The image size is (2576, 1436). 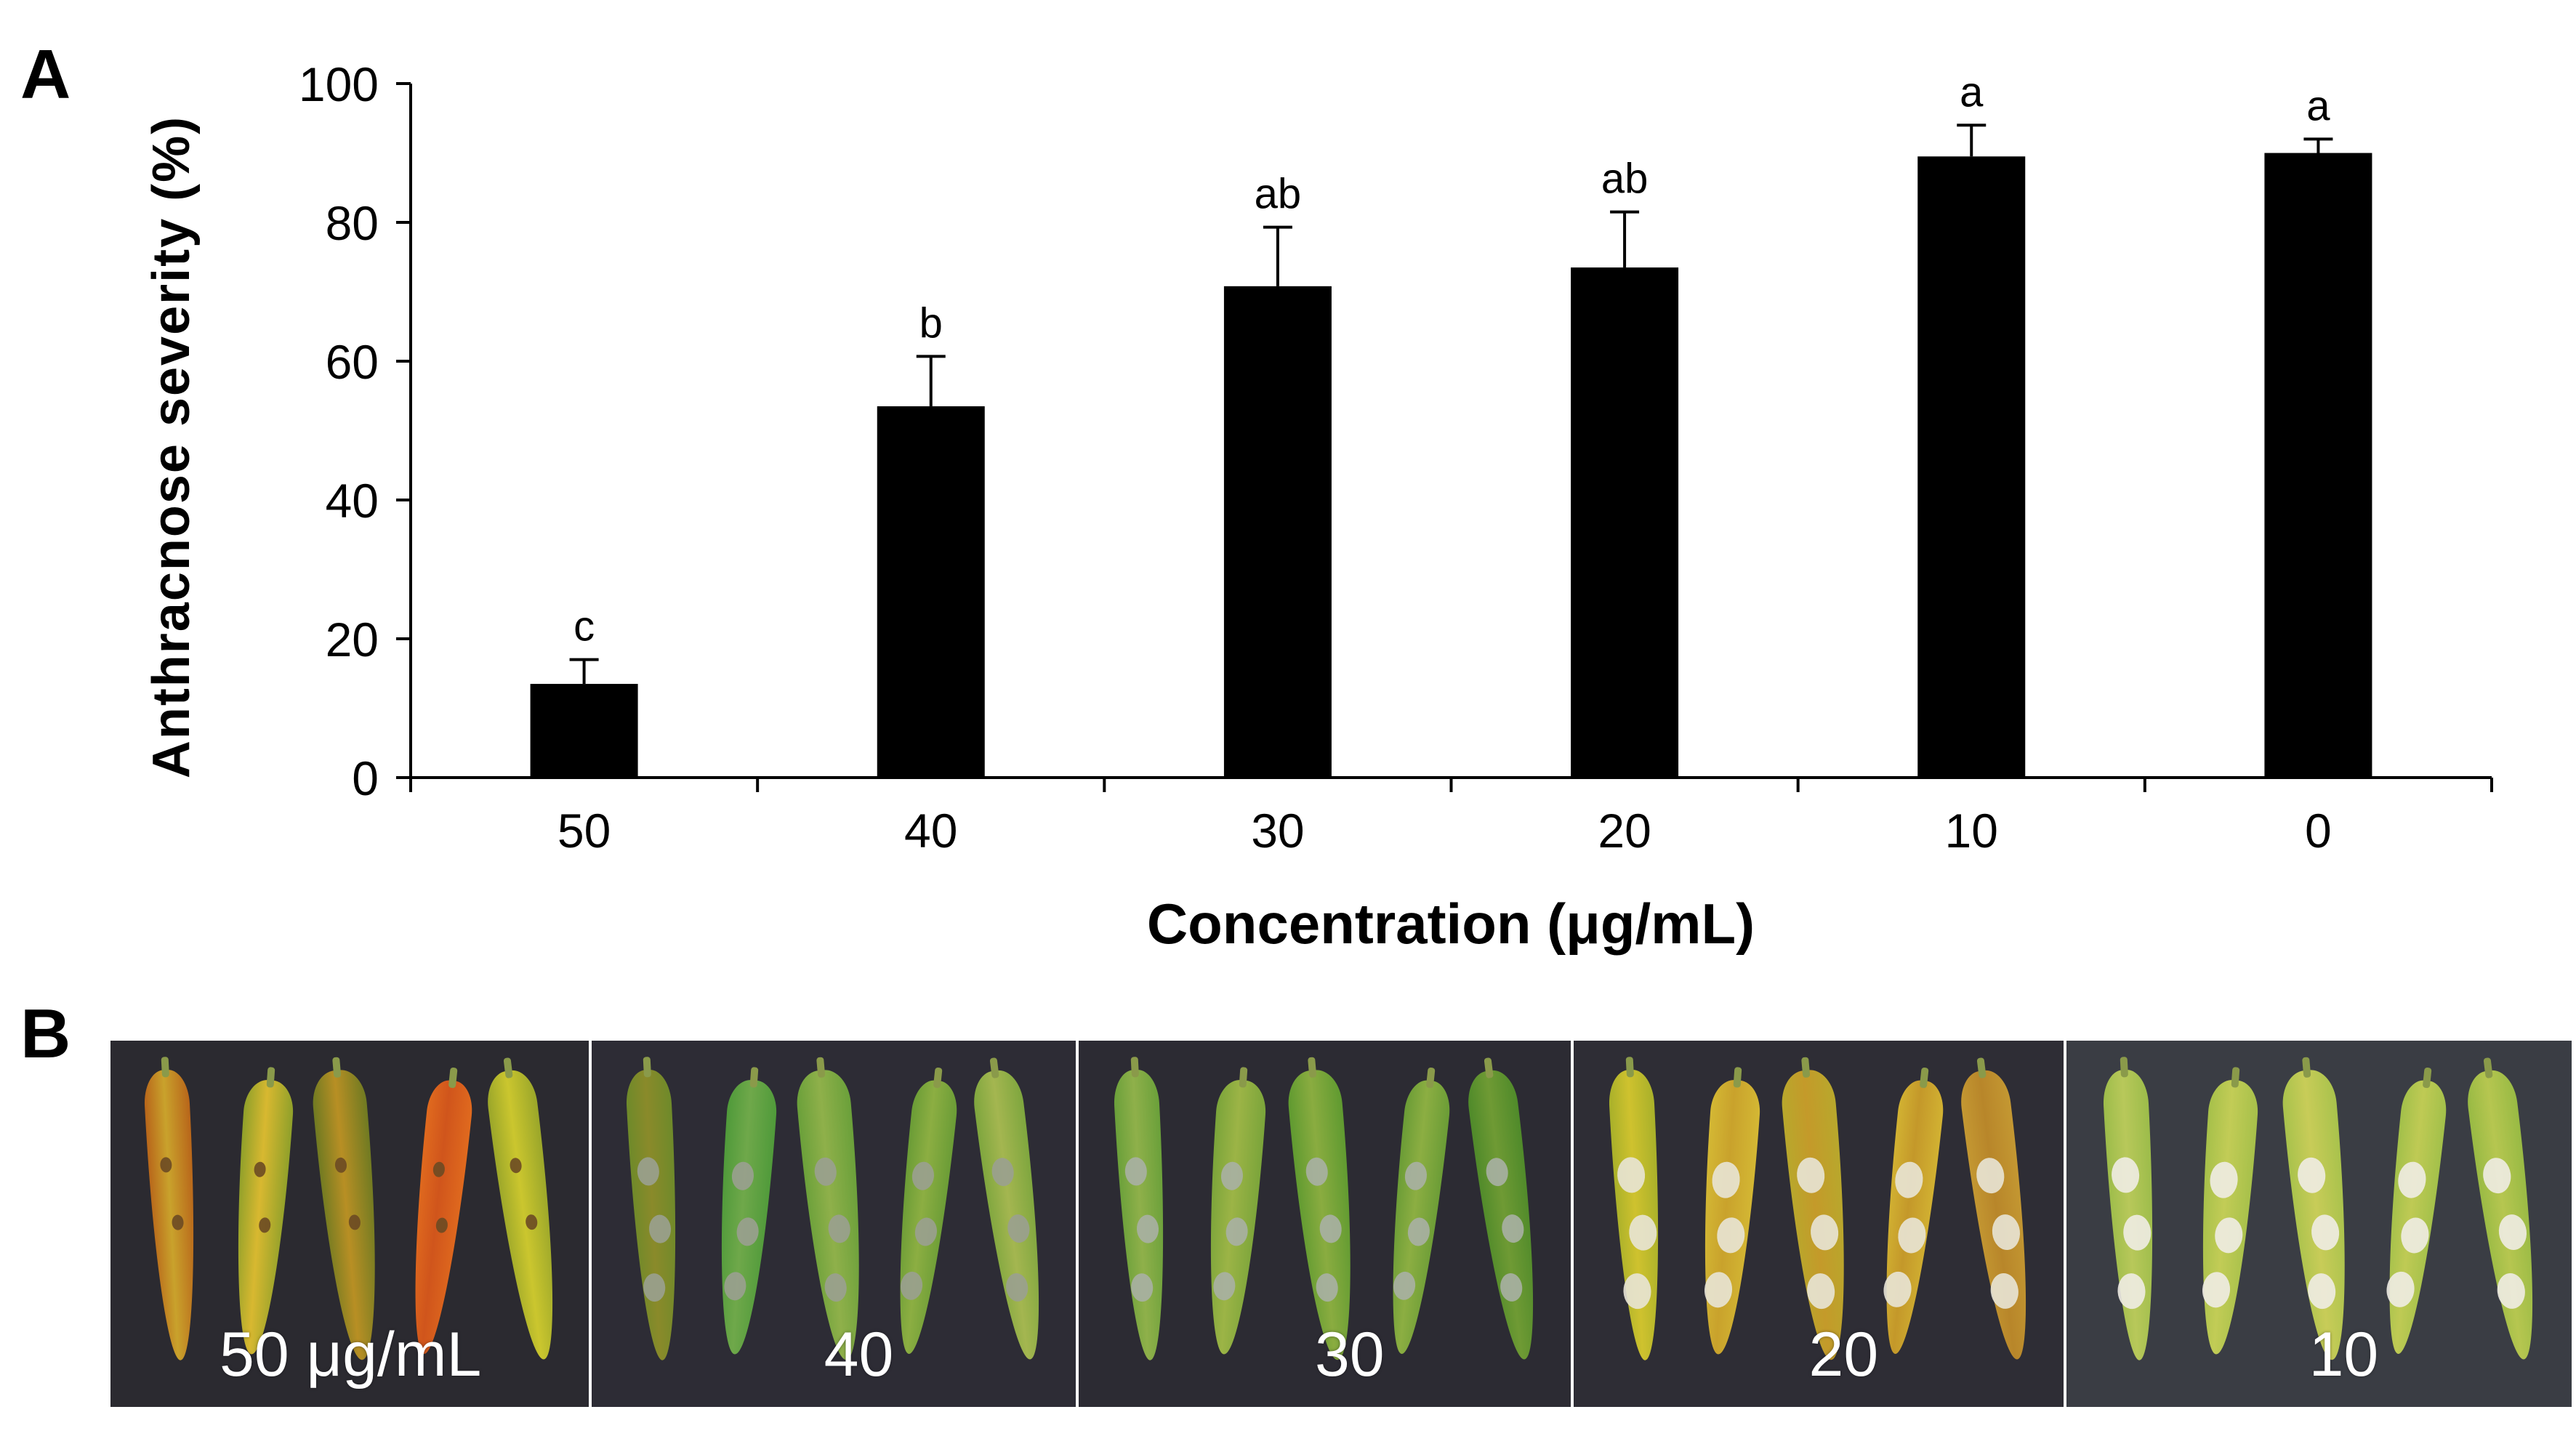 I want to click on y-axis-label: Anthracnose severity (%), so click(x=171, y=447).